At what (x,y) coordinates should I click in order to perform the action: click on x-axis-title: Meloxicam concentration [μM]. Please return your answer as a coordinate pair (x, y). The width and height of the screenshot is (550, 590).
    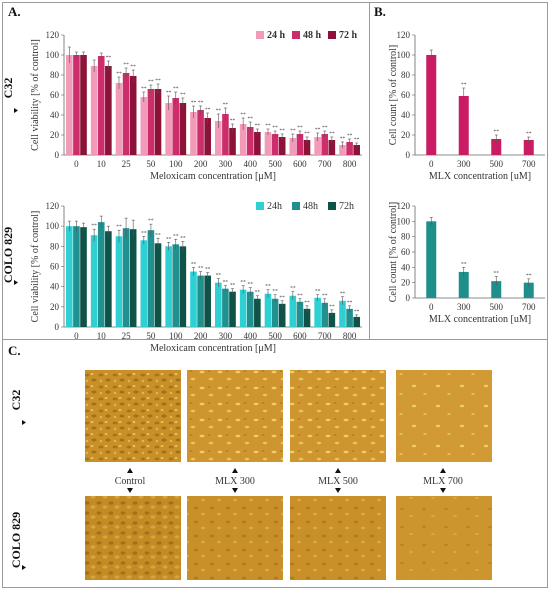
    Looking at the image, I should click on (213, 176).